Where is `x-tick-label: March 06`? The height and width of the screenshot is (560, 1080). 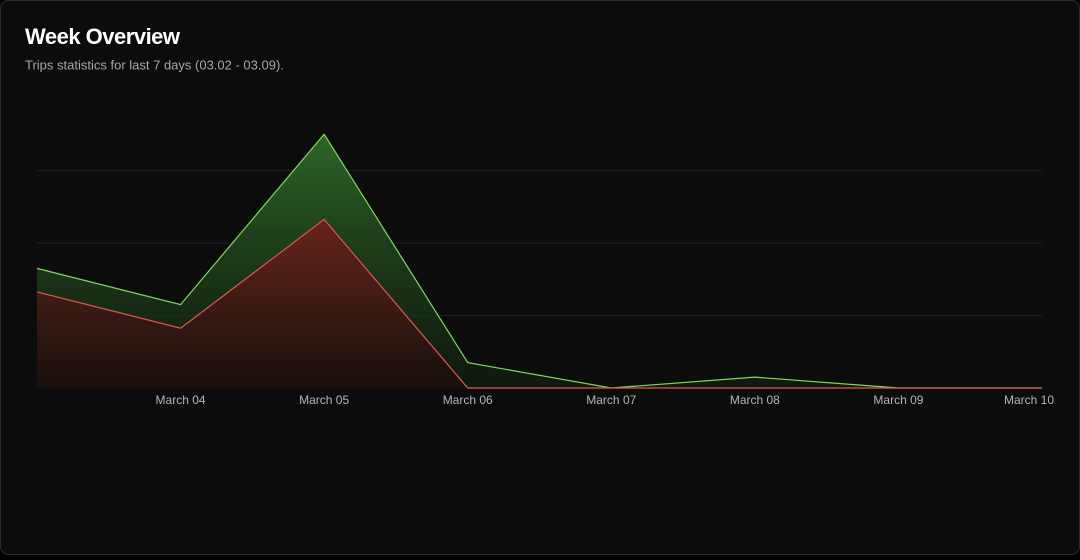 x-tick-label: March 06 is located at coordinates (468, 400).